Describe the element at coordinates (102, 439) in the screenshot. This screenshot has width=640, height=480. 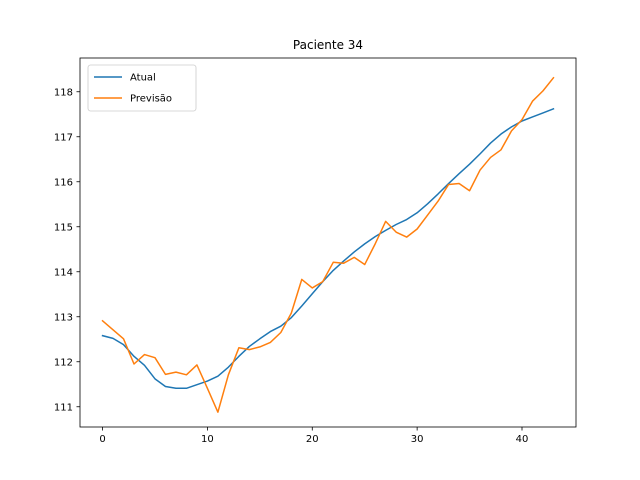
I see `x-tick-label: 0` at that location.